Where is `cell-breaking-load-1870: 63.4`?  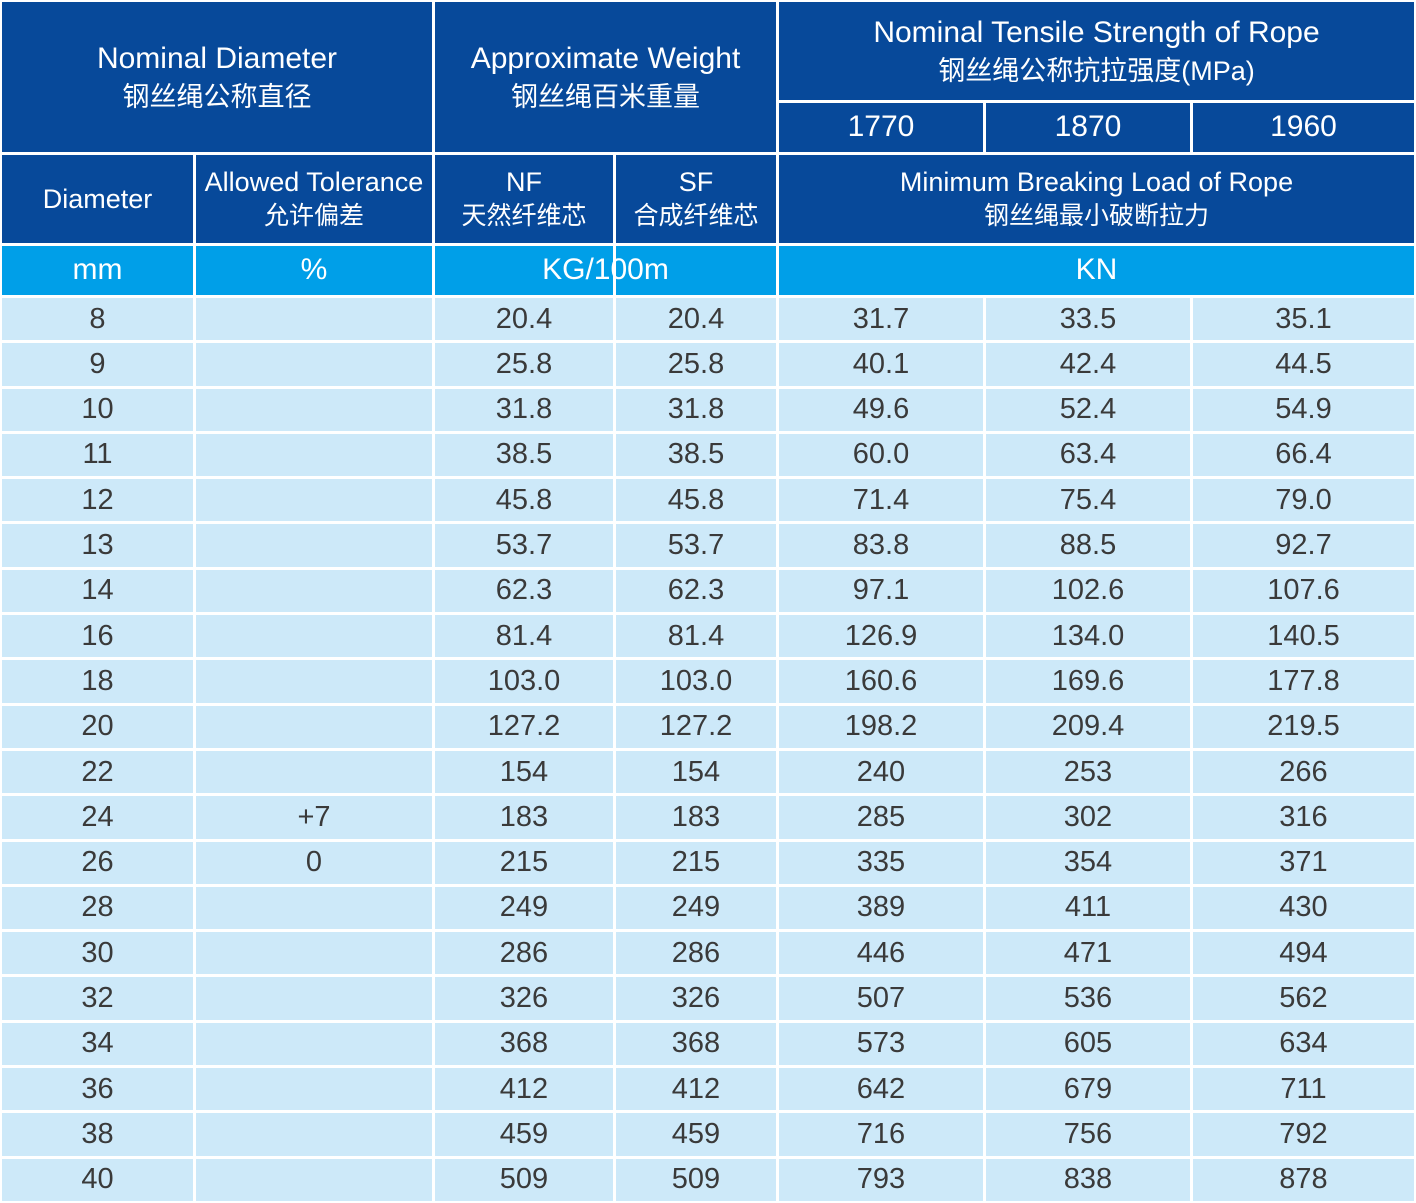
cell-breaking-load-1870: 63.4 is located at coordinates (1088, 455).